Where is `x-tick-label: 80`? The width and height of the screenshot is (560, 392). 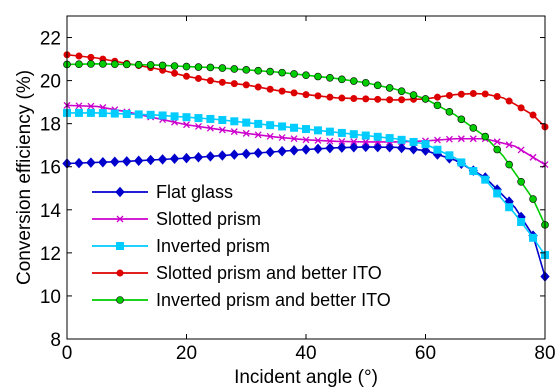 x-tick-label: 80 is located at coordinates (544, 353).